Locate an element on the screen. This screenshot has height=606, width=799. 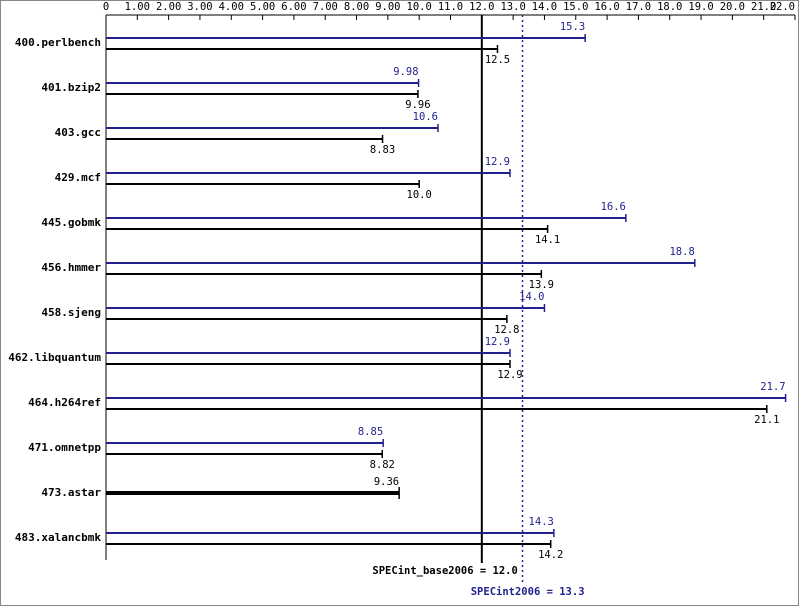
category-label: 401.bzip2 is located at coordinates (71, 87).